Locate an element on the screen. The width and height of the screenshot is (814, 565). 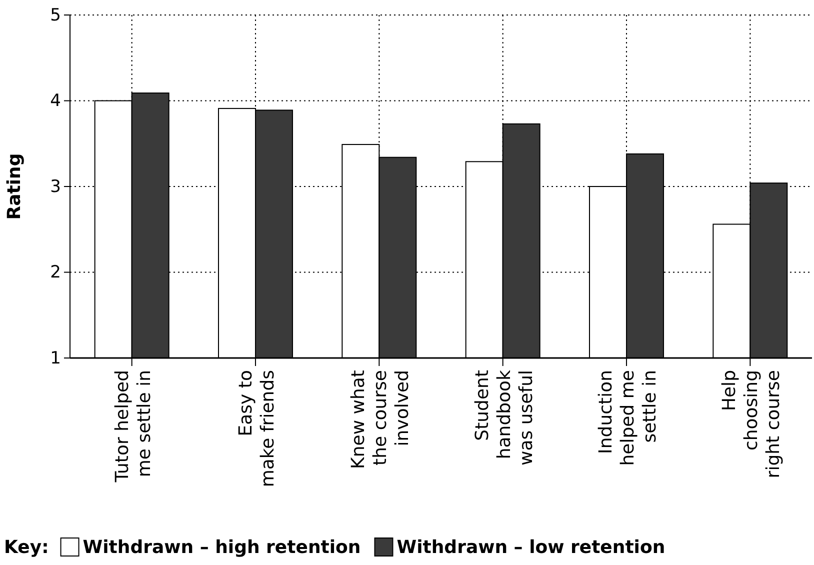
x-tick-label: Knew what the course involved is located at coordinates (381, 419).